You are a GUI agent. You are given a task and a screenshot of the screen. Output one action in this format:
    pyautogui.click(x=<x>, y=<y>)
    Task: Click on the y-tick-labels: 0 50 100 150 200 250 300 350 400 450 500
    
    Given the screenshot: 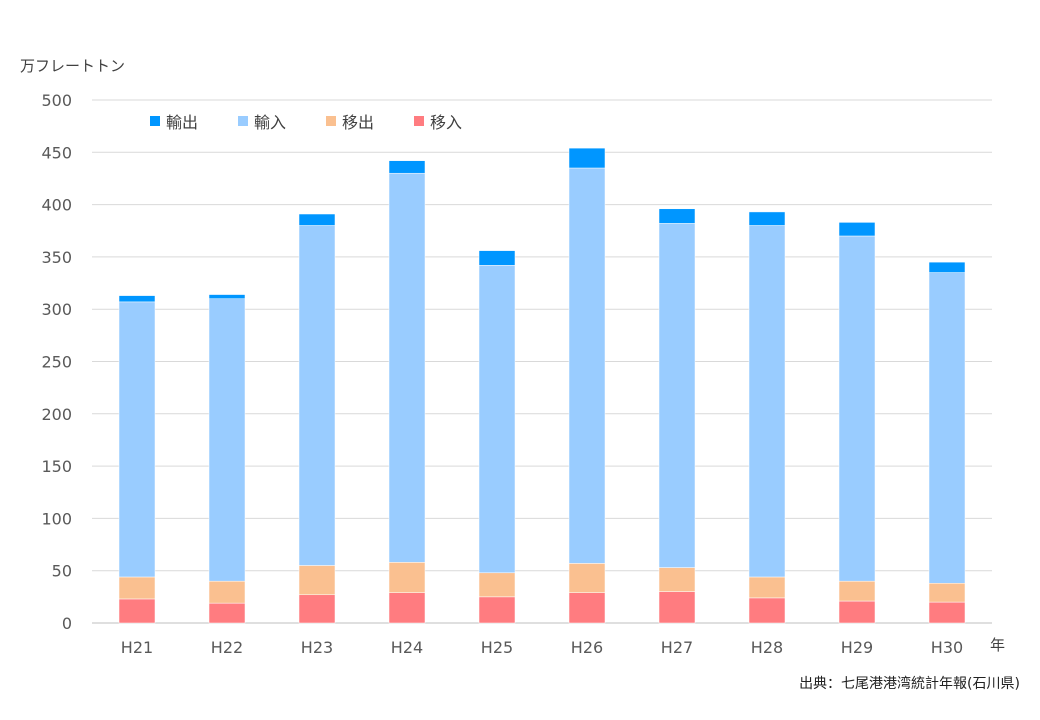 What is the action you would take?
    pyautogui.click(x=56, y=362)
    